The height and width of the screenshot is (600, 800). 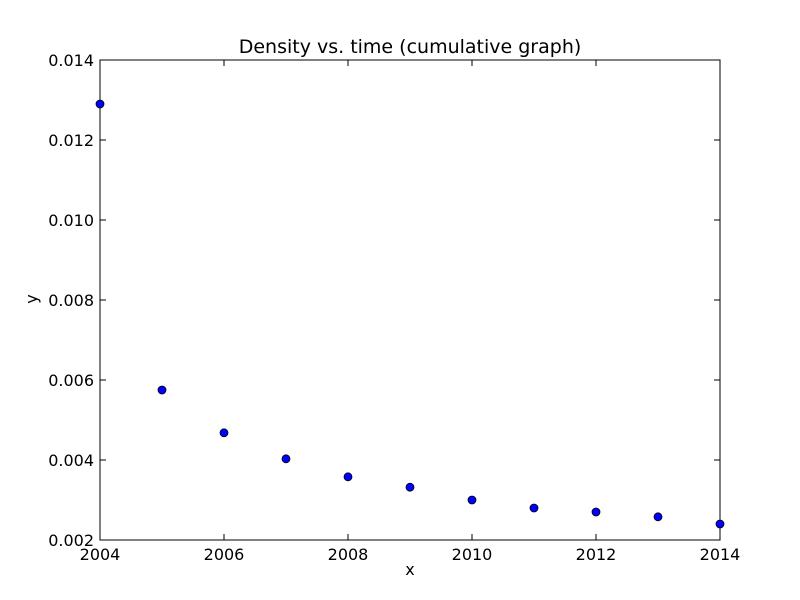 I want to click on chart-title: Density vs. time (cumulative graph), so click(x=410, y=47).